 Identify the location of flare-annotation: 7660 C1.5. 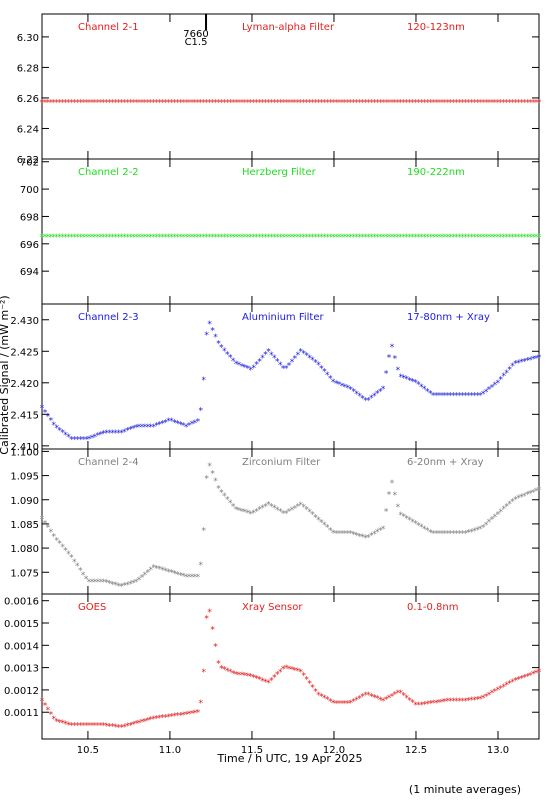
(196, 31).